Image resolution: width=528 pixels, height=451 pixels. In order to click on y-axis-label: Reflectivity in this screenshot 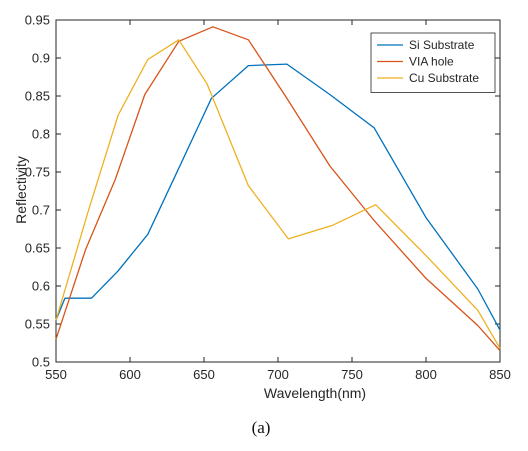, I will do `click(21, 190)`.